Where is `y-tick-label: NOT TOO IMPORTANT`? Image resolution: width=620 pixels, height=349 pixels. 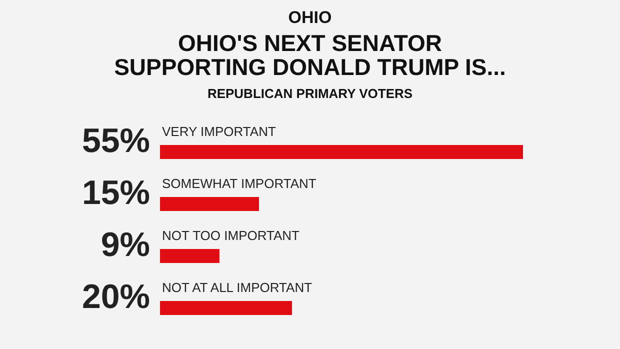 y-tick-label: NOT TOO IMPORTANT is located at coordinates (231, 235).